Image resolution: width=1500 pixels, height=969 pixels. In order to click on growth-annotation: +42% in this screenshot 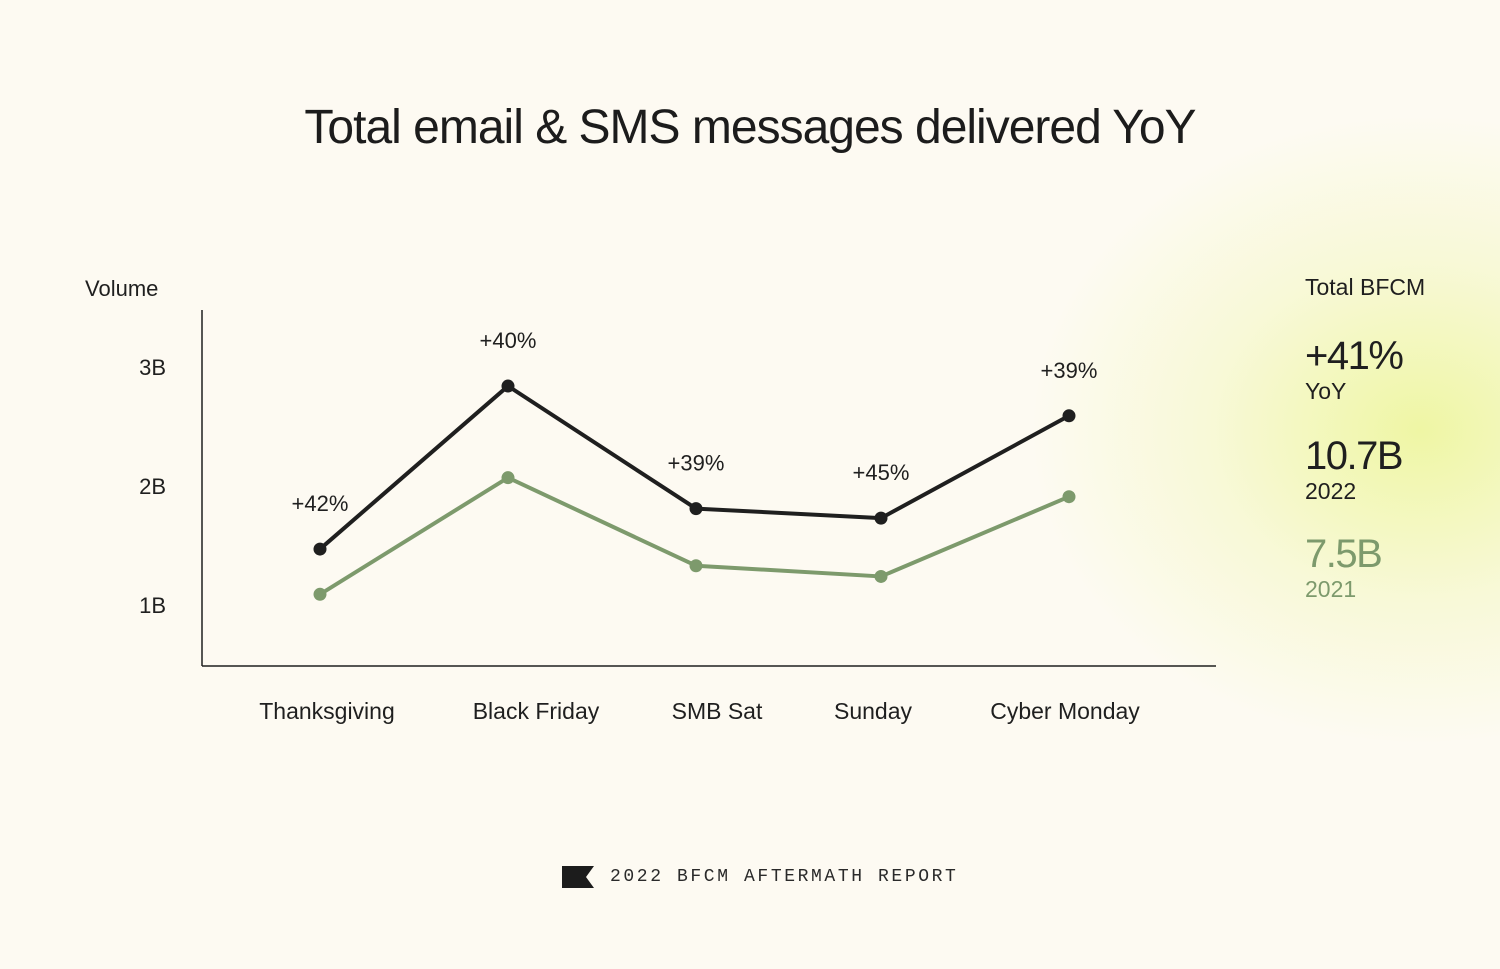, I will do `click(320, 503)`.